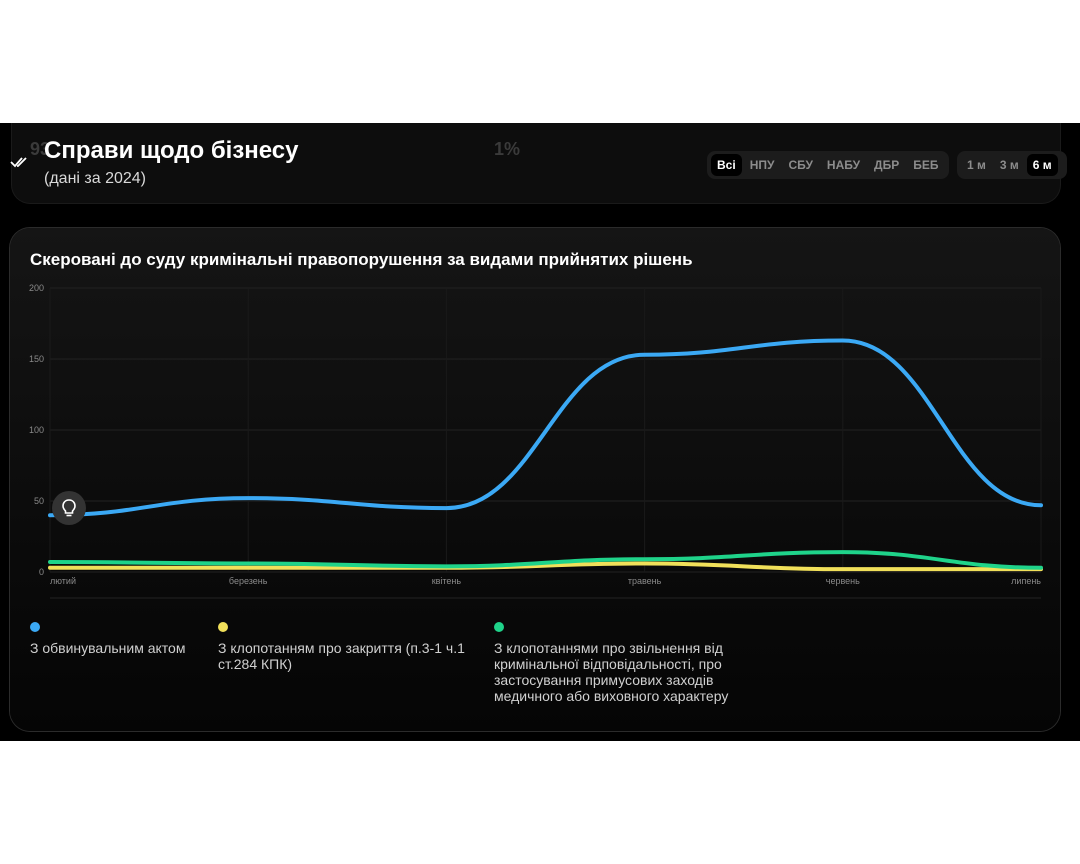 This screenshot has height=864, width=1080. Describe the element at coordinates (108, 648) in the screenshot. I see `legend-label: З обвинувальним актом` at that location.